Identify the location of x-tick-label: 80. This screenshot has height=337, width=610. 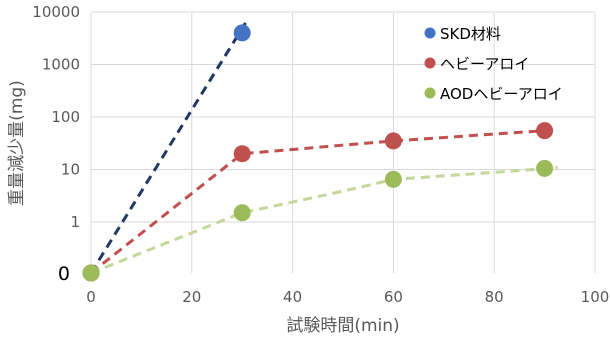
(494, 297).